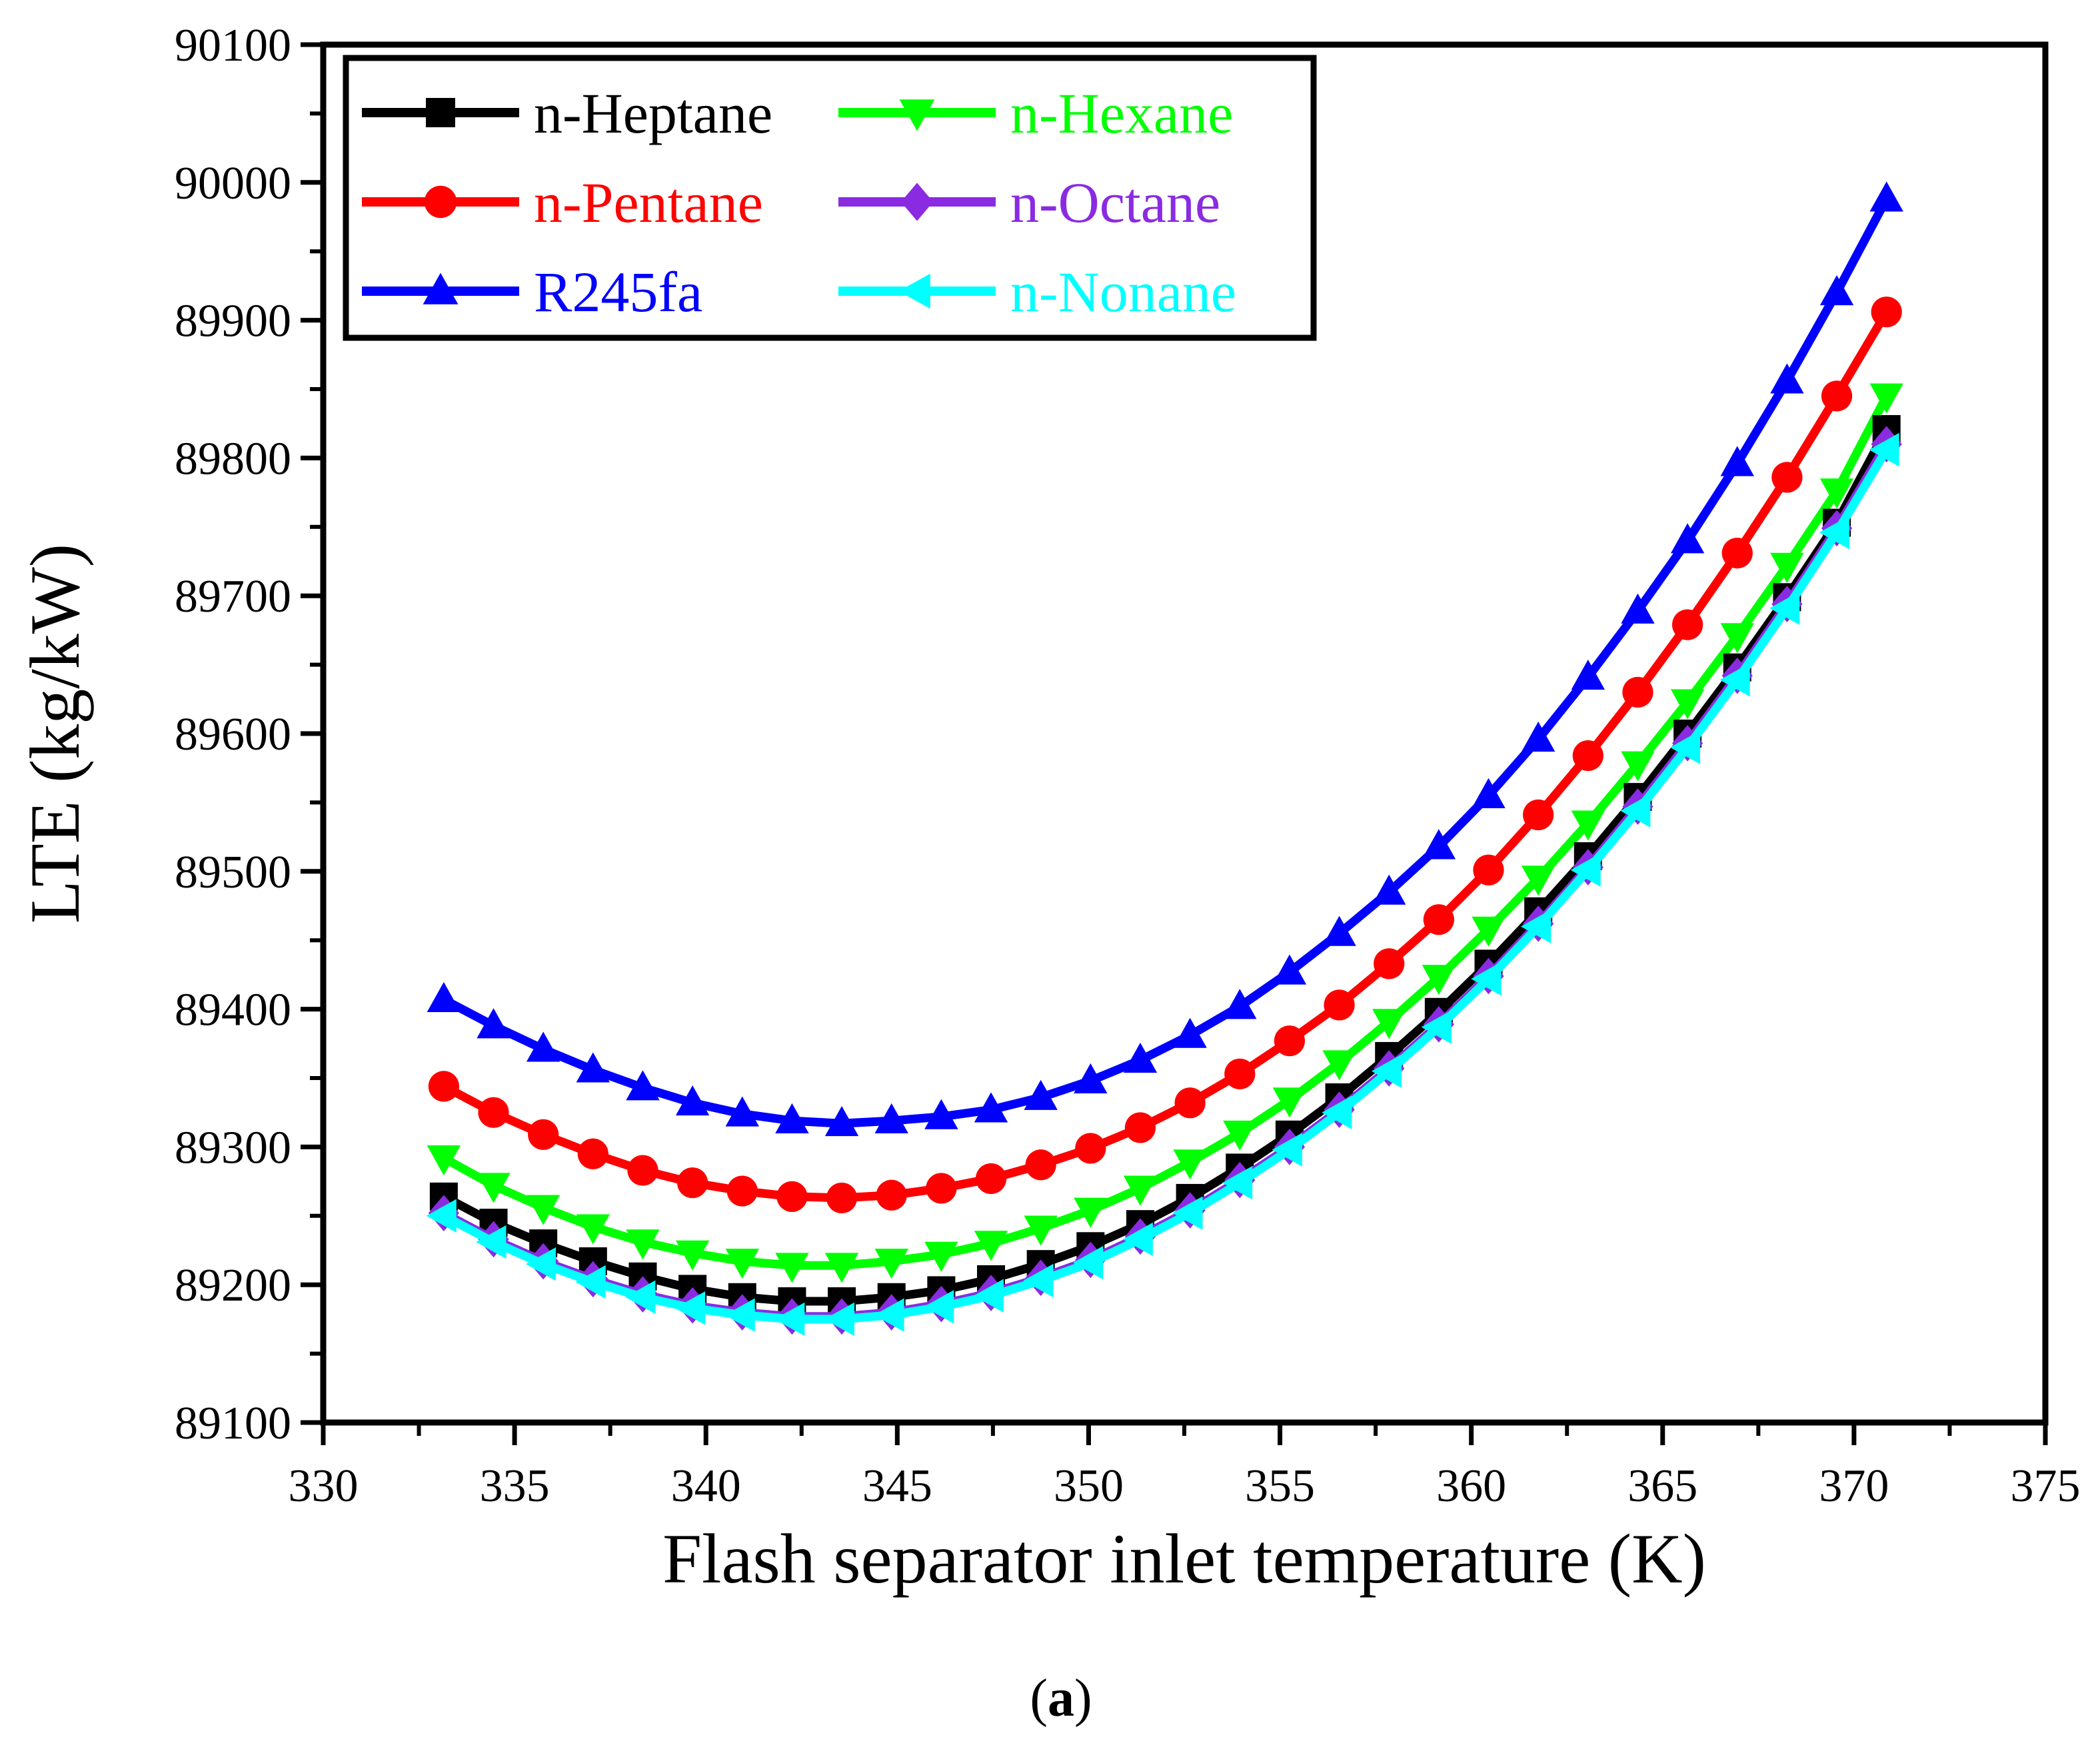 This screenshot has height=1757, width=2100. What do you see at coordinates (1184, 1559) in the screenshot?
I see `x-axis-label: Flash separator inlet temperature (K)` at bounding box center [1184, 1559].